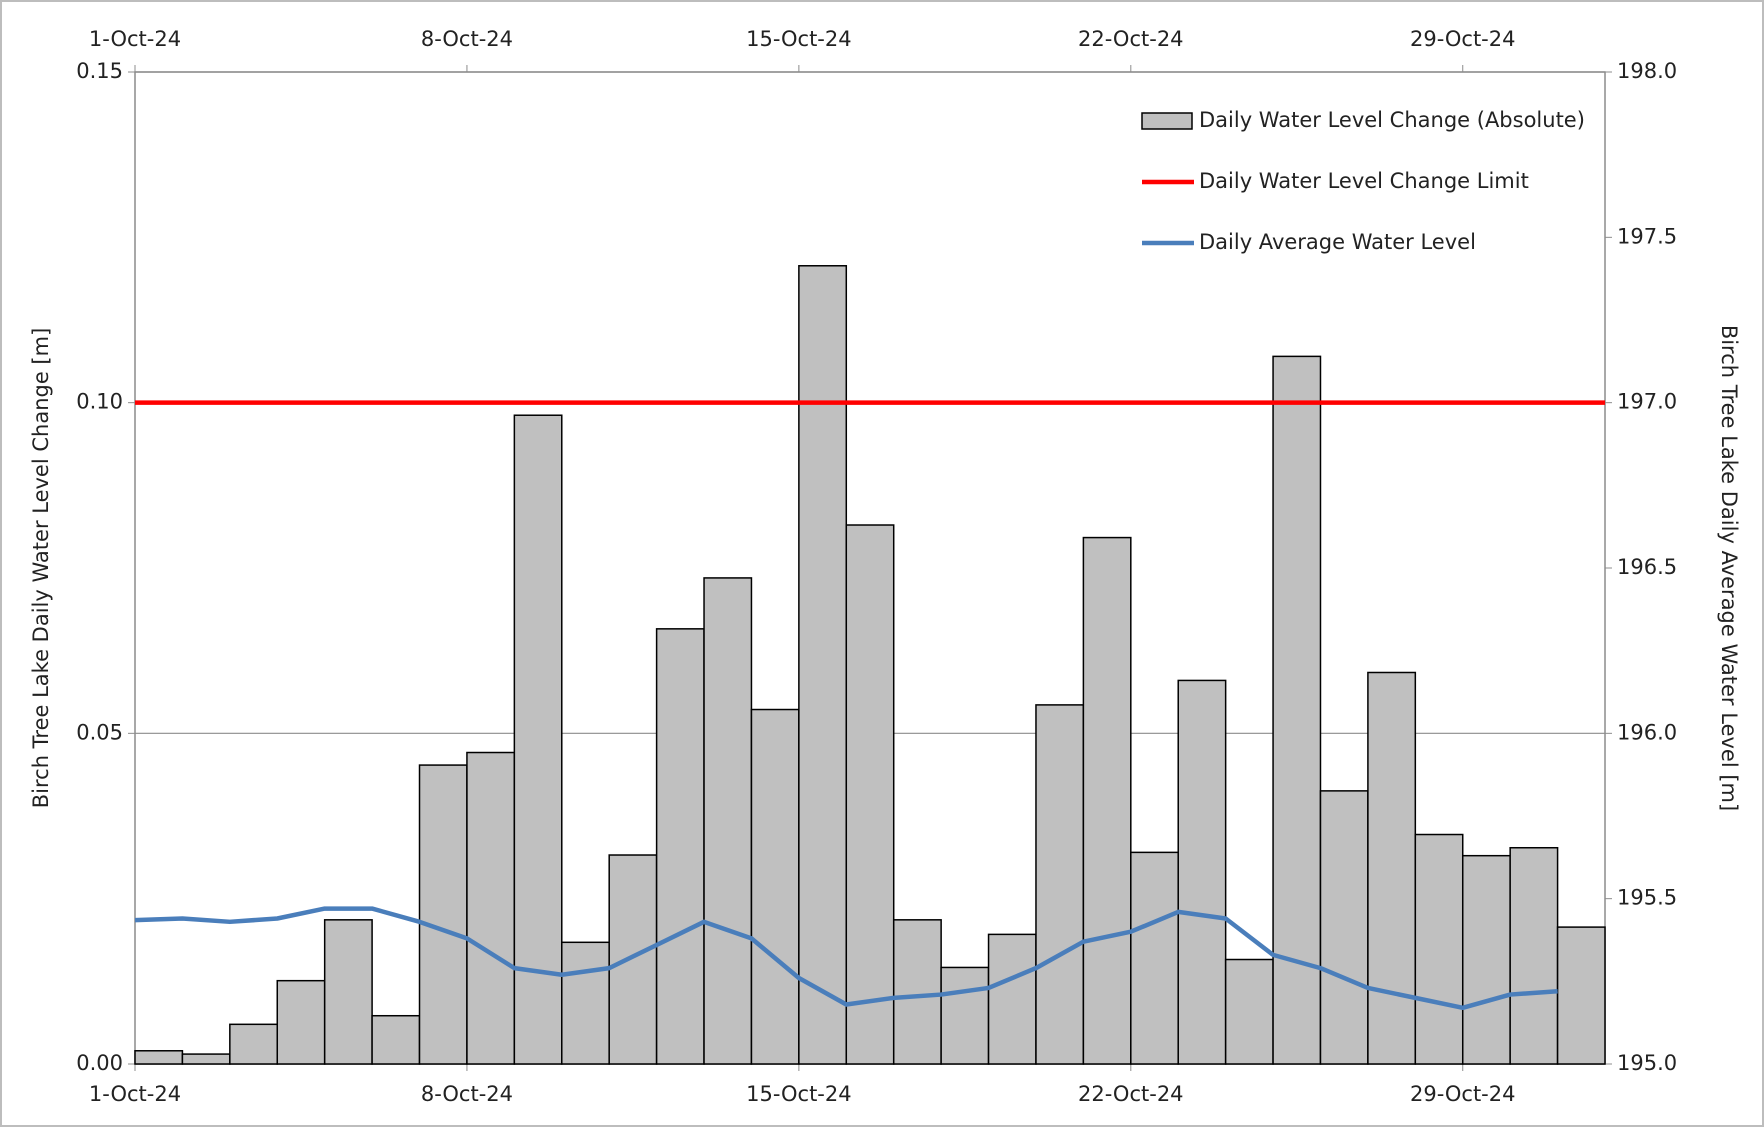 This screenshot has width=1764, height=1127. I want to click on y-tick-label: 0.15, so click(99, 71).